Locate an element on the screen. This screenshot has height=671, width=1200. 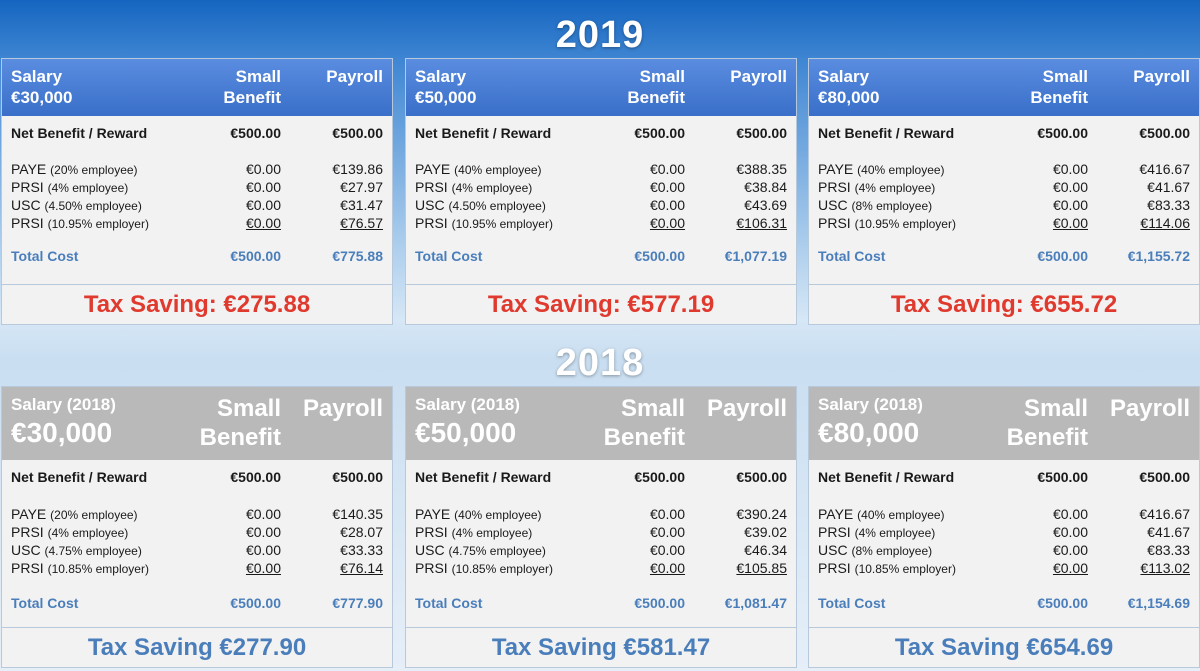
tax-row: PRSI (4% employee) €0.00 €27.97 is located at coordinates (197, 188).